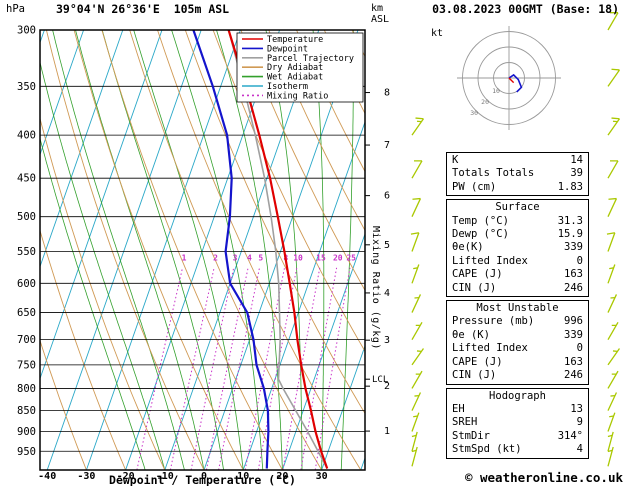 This screenshot has height=486, width=629. What do you see at coordinates (235, 257) in the screenshot?
I see `svg-text: 3` at bounding box center [235, 257].